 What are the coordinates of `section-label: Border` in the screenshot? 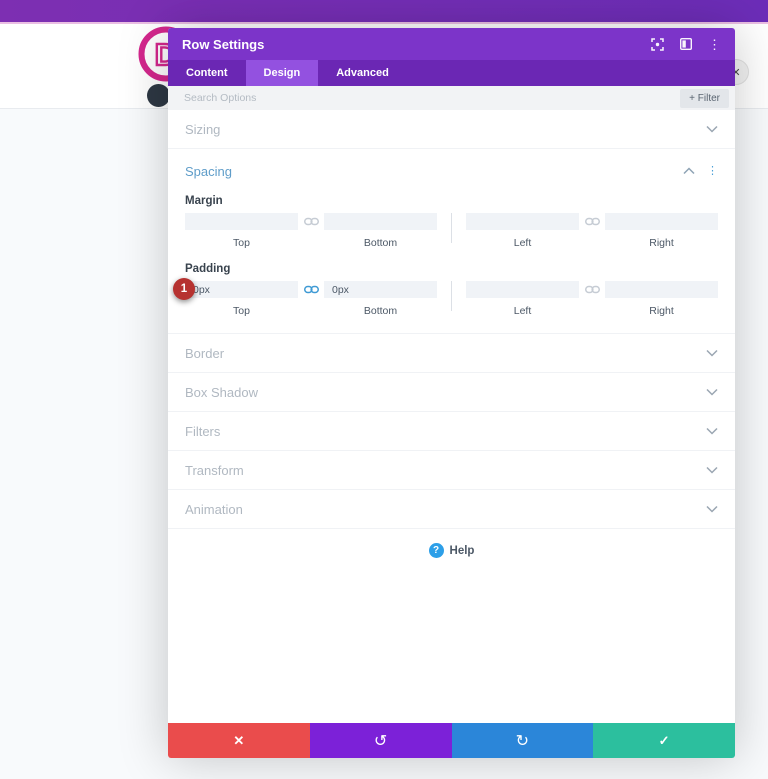 It's located at (205, 353).